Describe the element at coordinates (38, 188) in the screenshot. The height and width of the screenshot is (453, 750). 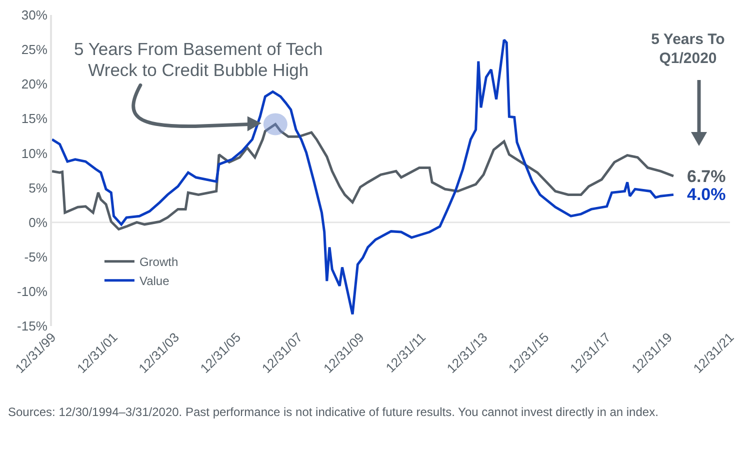
I see `y-tick-label: 5%` at that location.